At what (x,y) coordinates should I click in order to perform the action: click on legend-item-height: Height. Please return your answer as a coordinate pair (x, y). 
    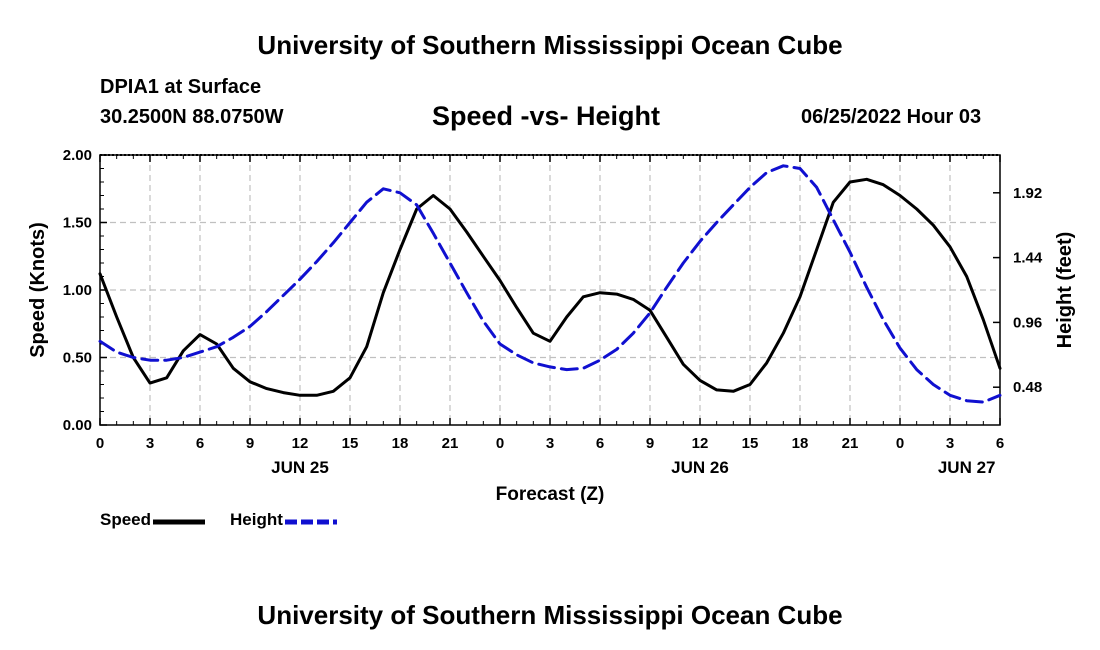
    Looking at the image, I should click on (284, 520).